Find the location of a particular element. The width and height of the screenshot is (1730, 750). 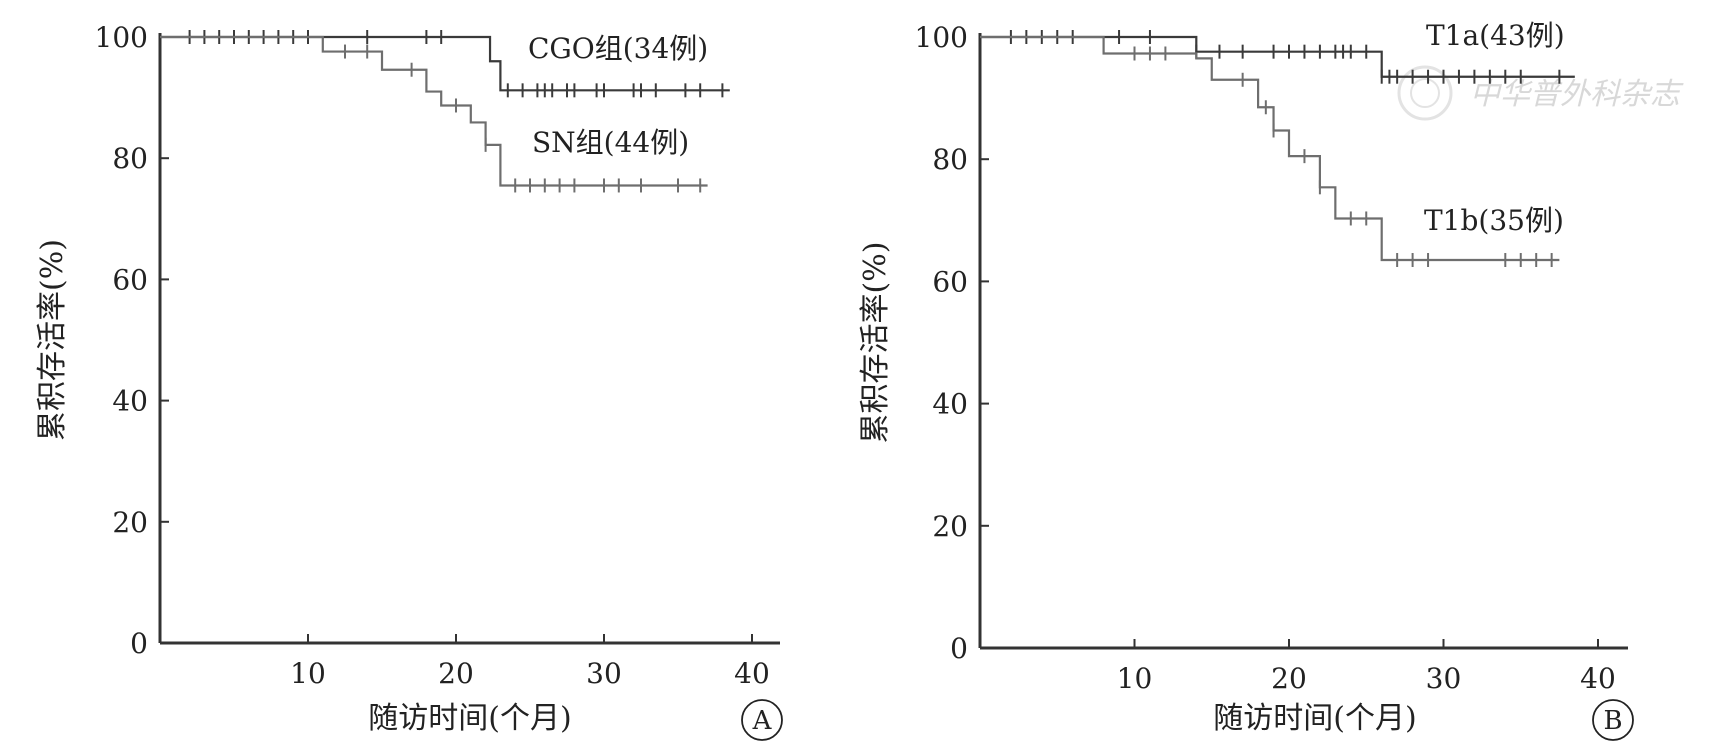

panel-mark-a: A is located at coordinates (762, 720).